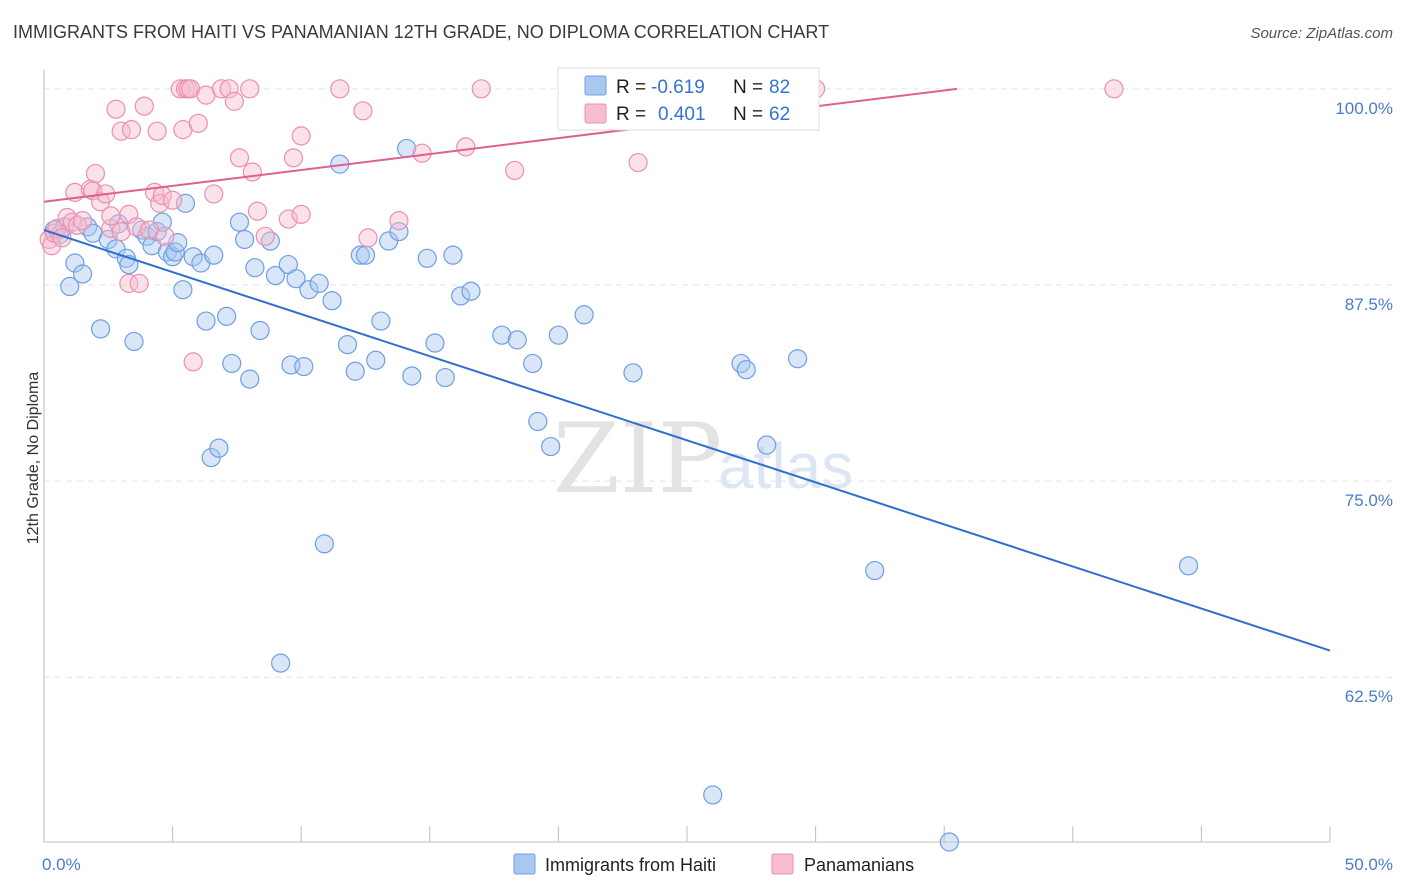 Image resolution: width=1406 pixels, height=892 pixels. What do you see at coordinates (717, 864) in the screenshot?
I see `x-tick-labels: 0.0% 50.0%` at bounding box center [717, 864].